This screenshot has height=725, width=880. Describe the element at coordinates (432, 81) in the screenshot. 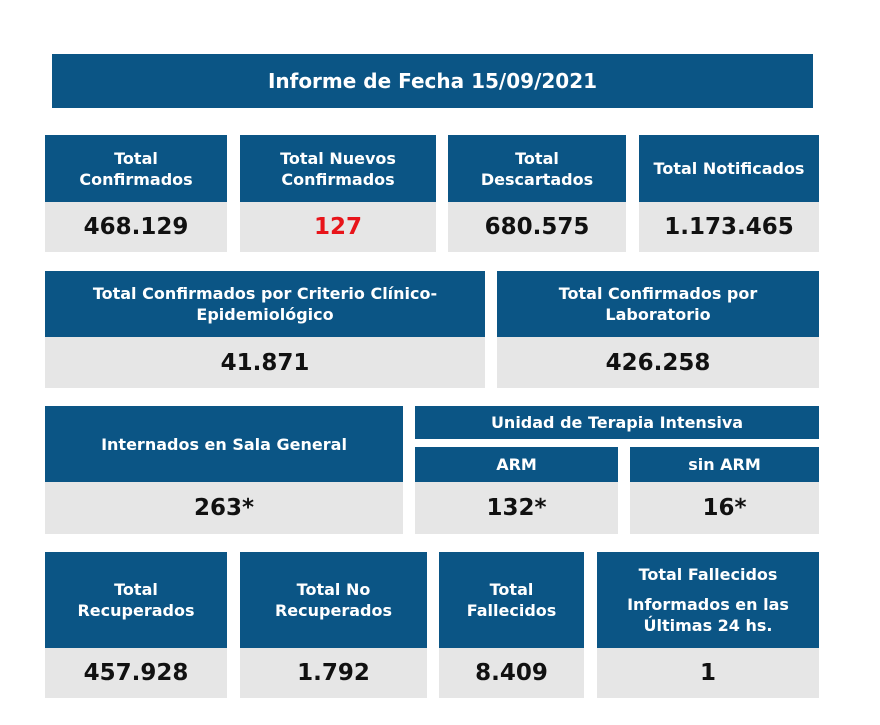

I see `report-title: Informe de Fecha 15/09/2021` at that location.